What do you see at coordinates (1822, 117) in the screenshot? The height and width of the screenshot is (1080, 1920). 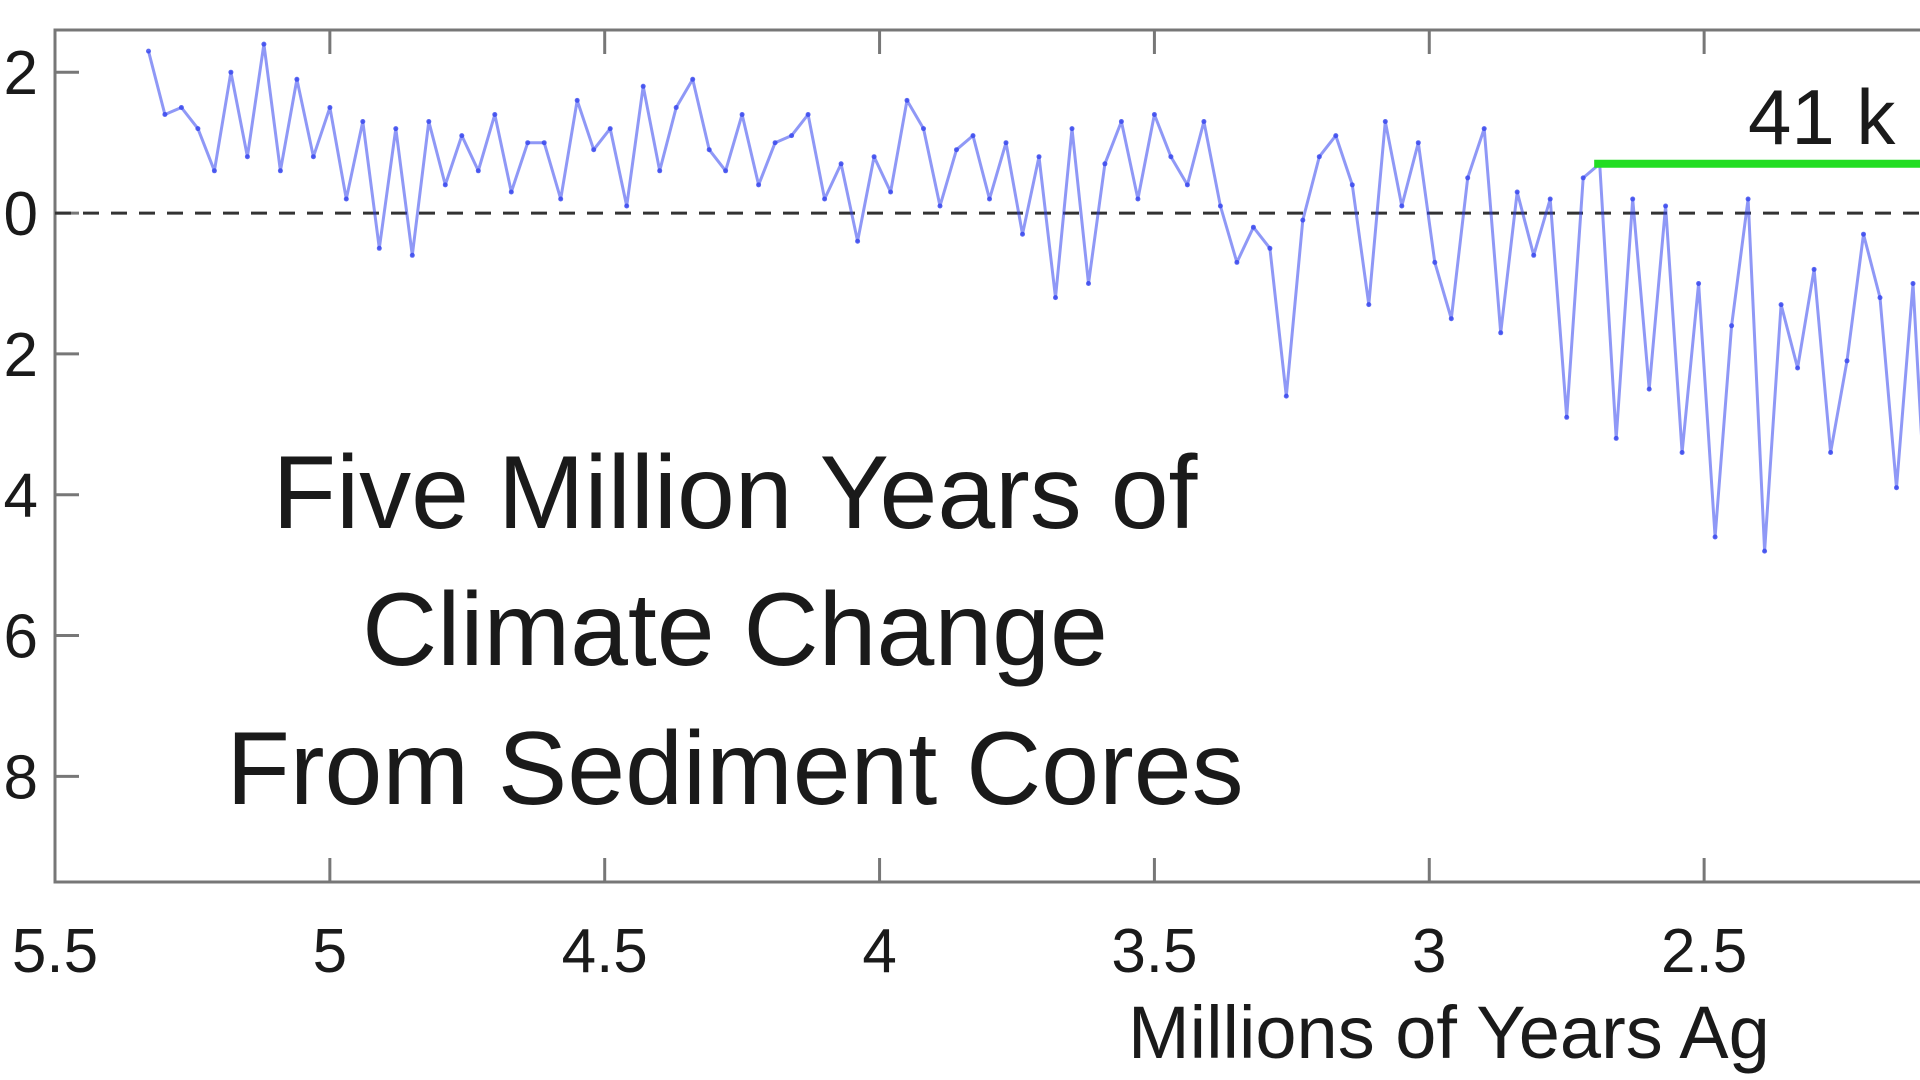 I see `annotation-label: 41 k` at bounding box center [1822, 117].